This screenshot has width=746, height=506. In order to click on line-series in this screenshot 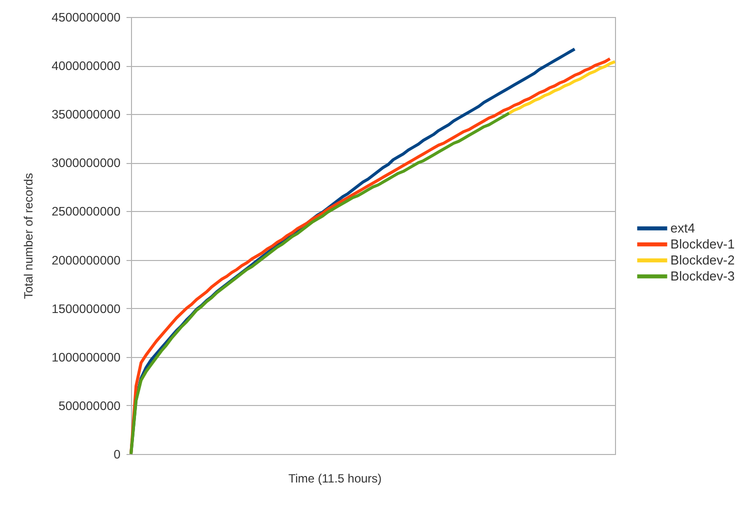, I will do `click(562, 87)`.